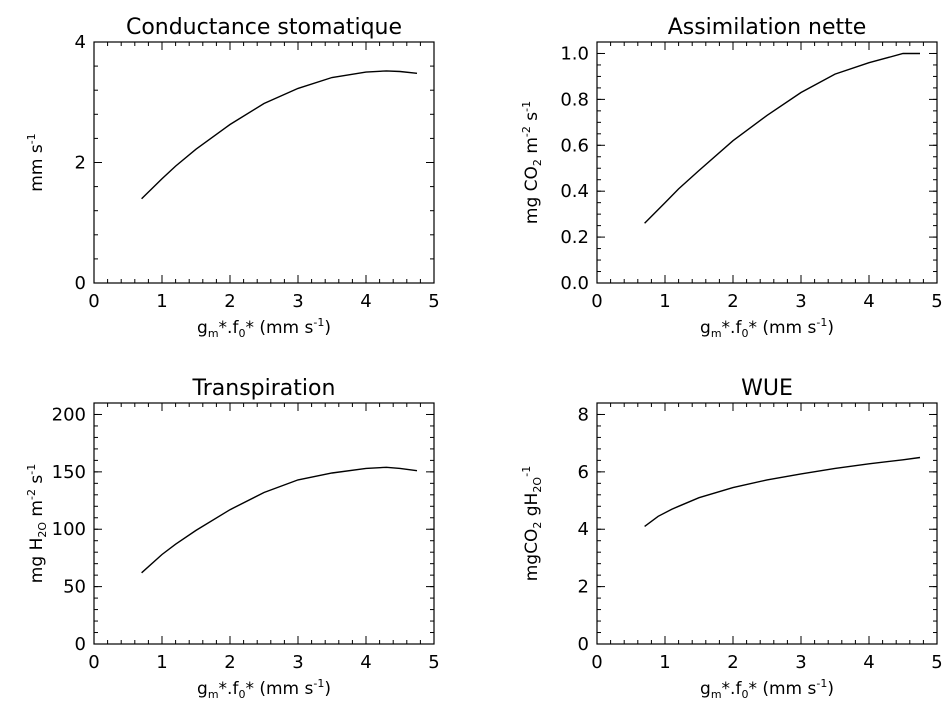 This screenshot has height=702, width=944. I want to click on y-tick-label: 100, so click(69, 529).